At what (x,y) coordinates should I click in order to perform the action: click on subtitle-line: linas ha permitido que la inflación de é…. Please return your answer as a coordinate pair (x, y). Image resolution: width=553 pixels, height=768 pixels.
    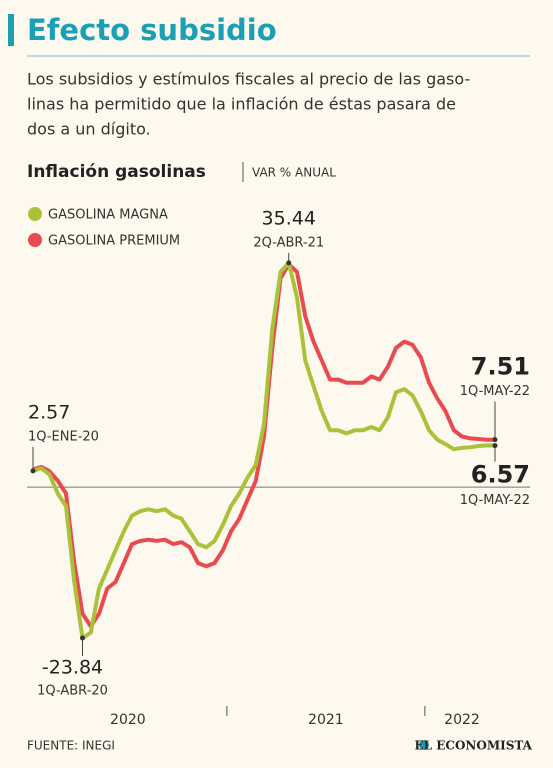
    Looking at the image, I should click on (241, 104).